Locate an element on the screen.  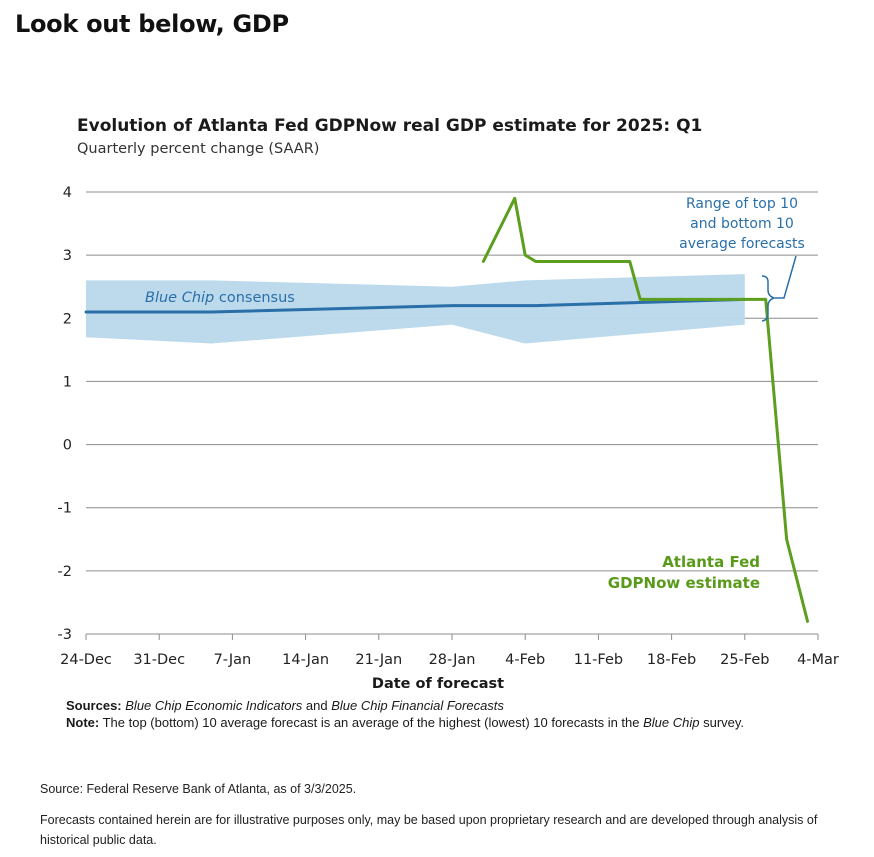
band-annotation-line: average forecasts is located at coordinates (742, 244).